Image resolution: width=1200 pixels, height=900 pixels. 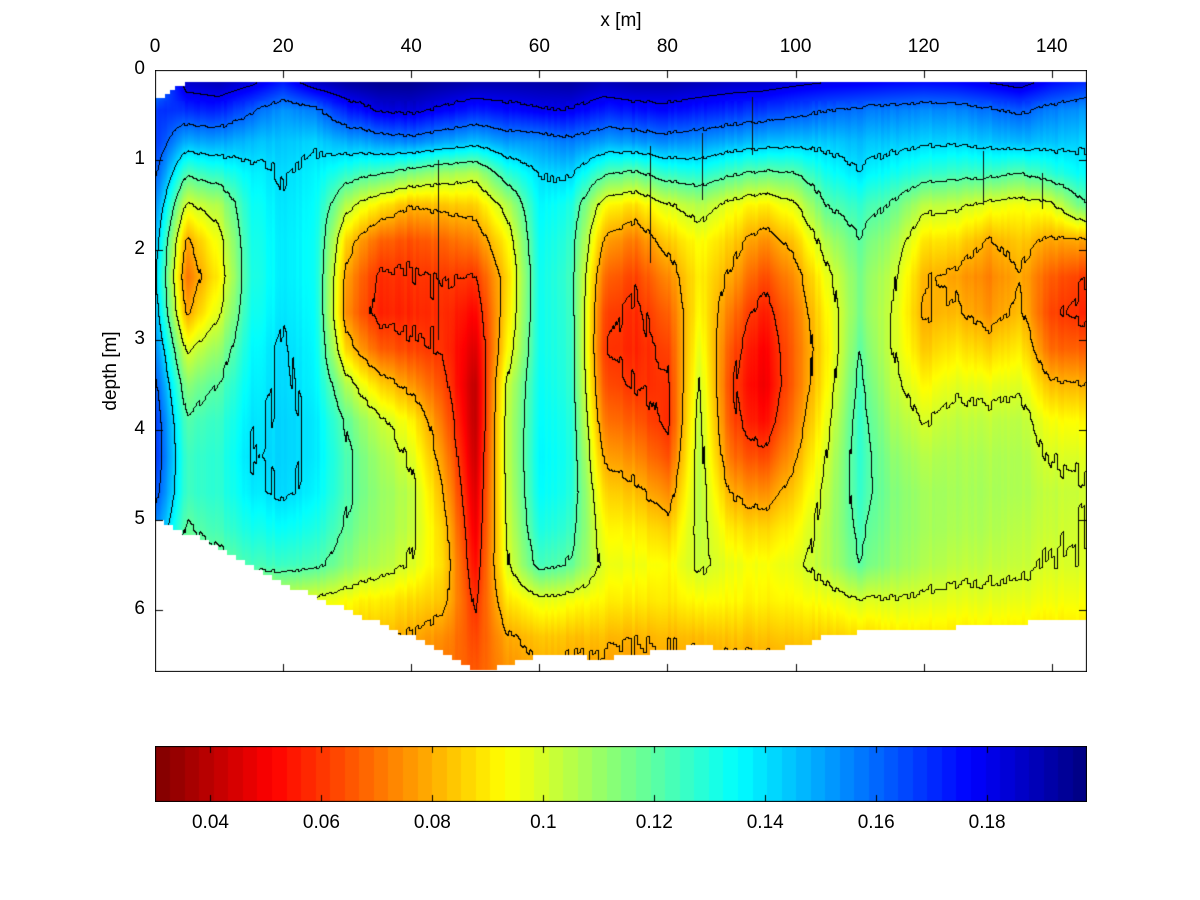 What do you see at coordinates (654, 822) in the screenshot?
I see `colorbar-tick-label: 0.12` at bounding box center [654, 822].